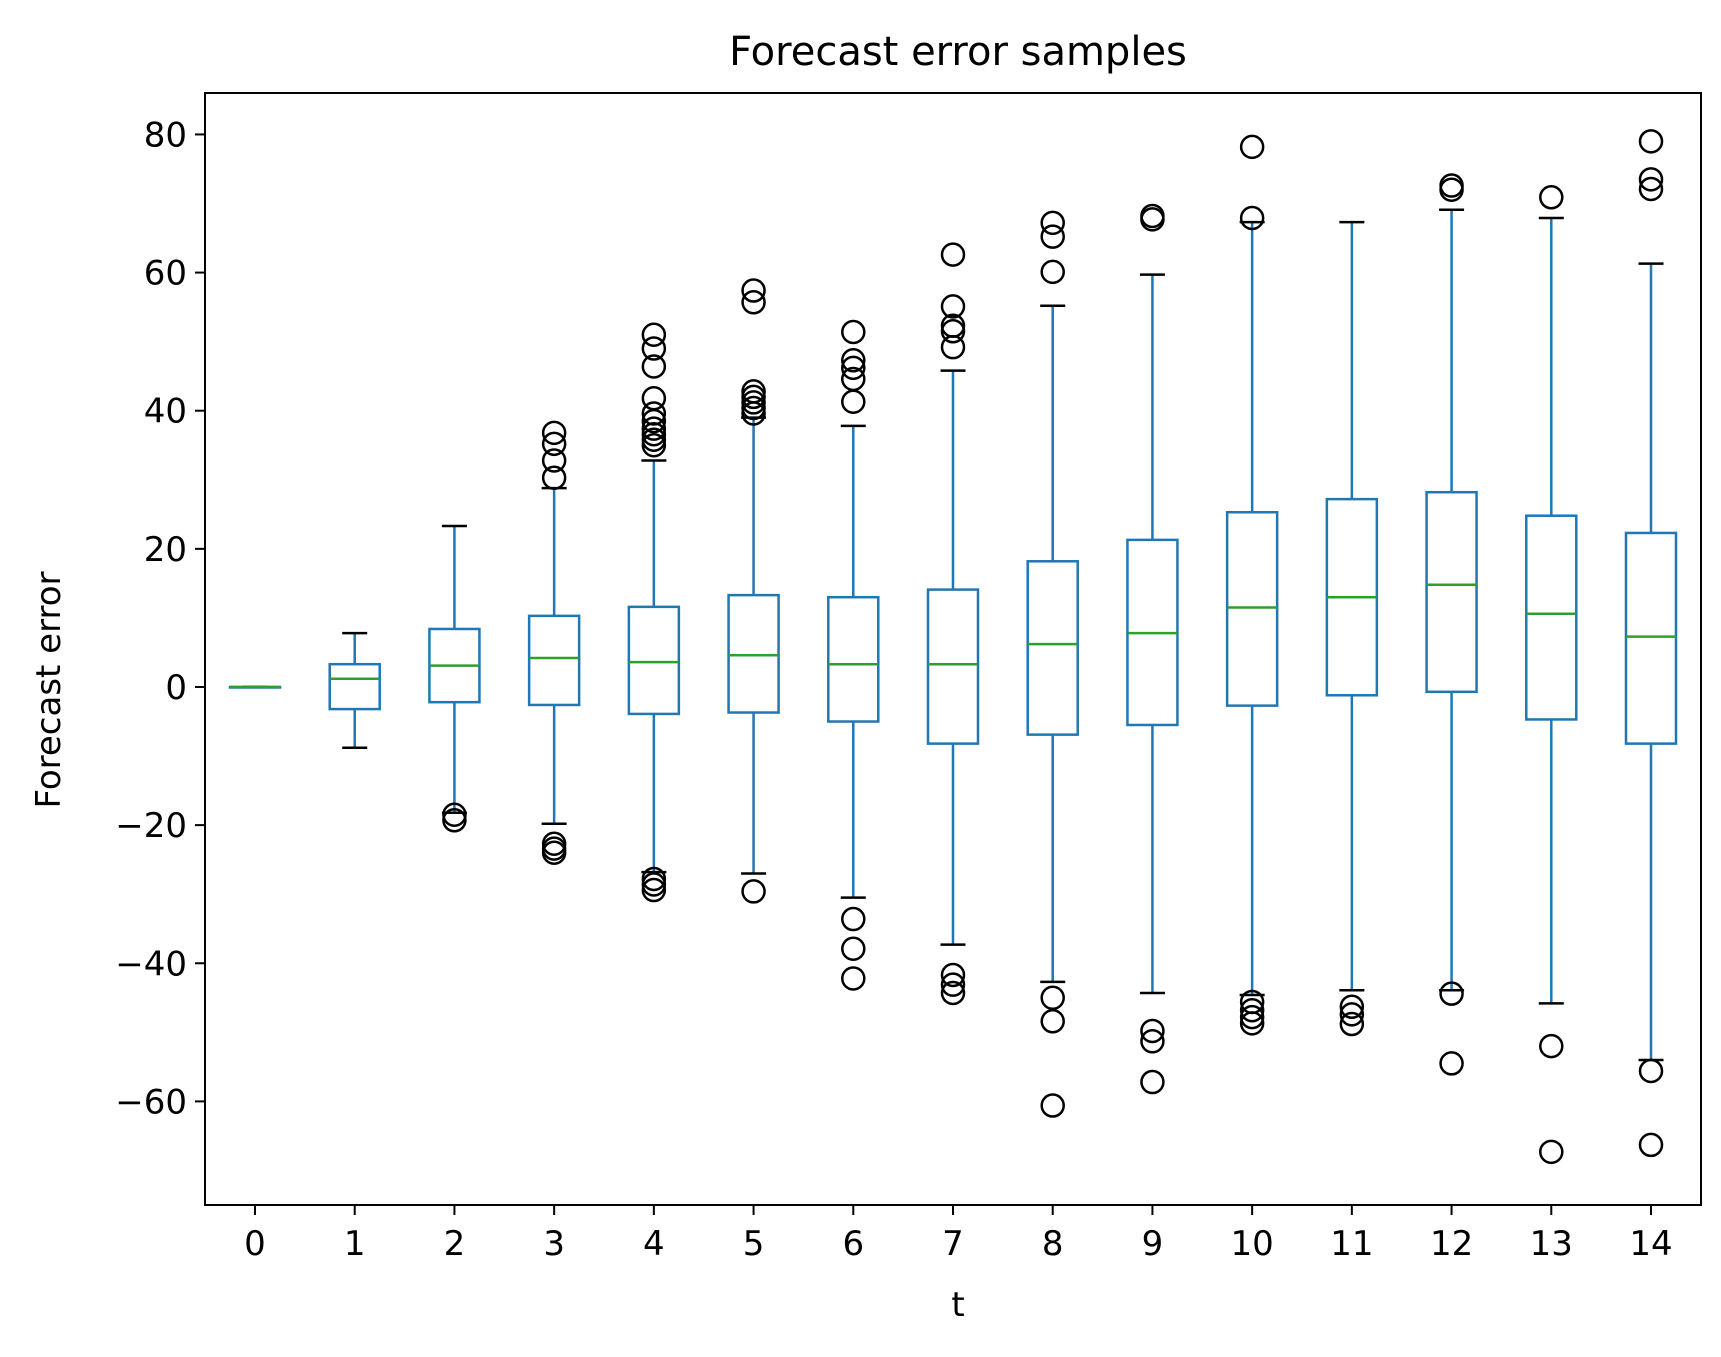 The width and height of the screenshot is (1721, 1357). I want to click on x-tick-label: 5, so click(754, 1244).